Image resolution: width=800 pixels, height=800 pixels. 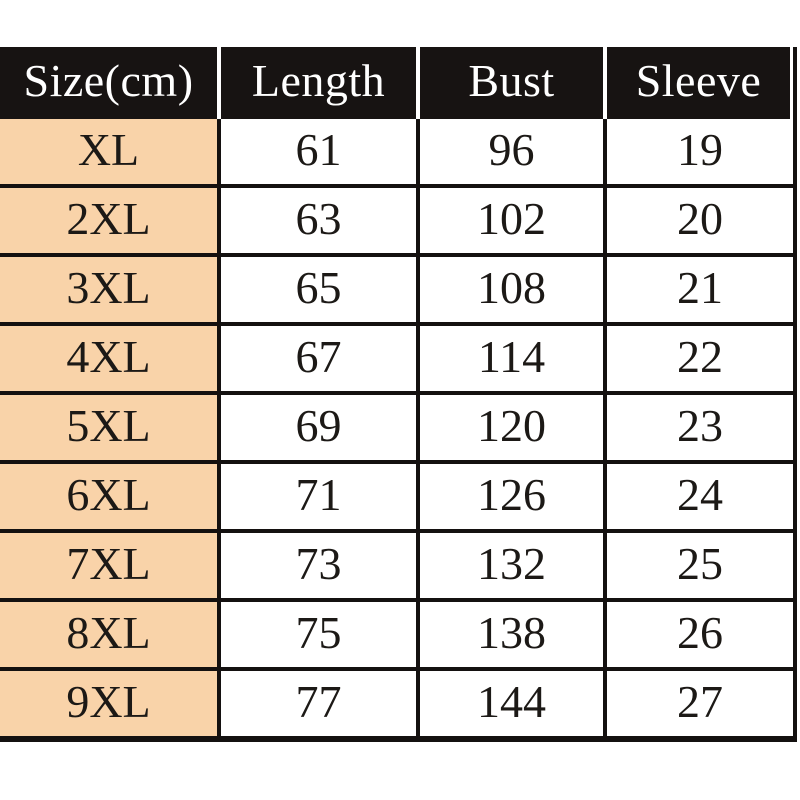 I want to click on size-cell: 8XL, so click(x=108, y=634).